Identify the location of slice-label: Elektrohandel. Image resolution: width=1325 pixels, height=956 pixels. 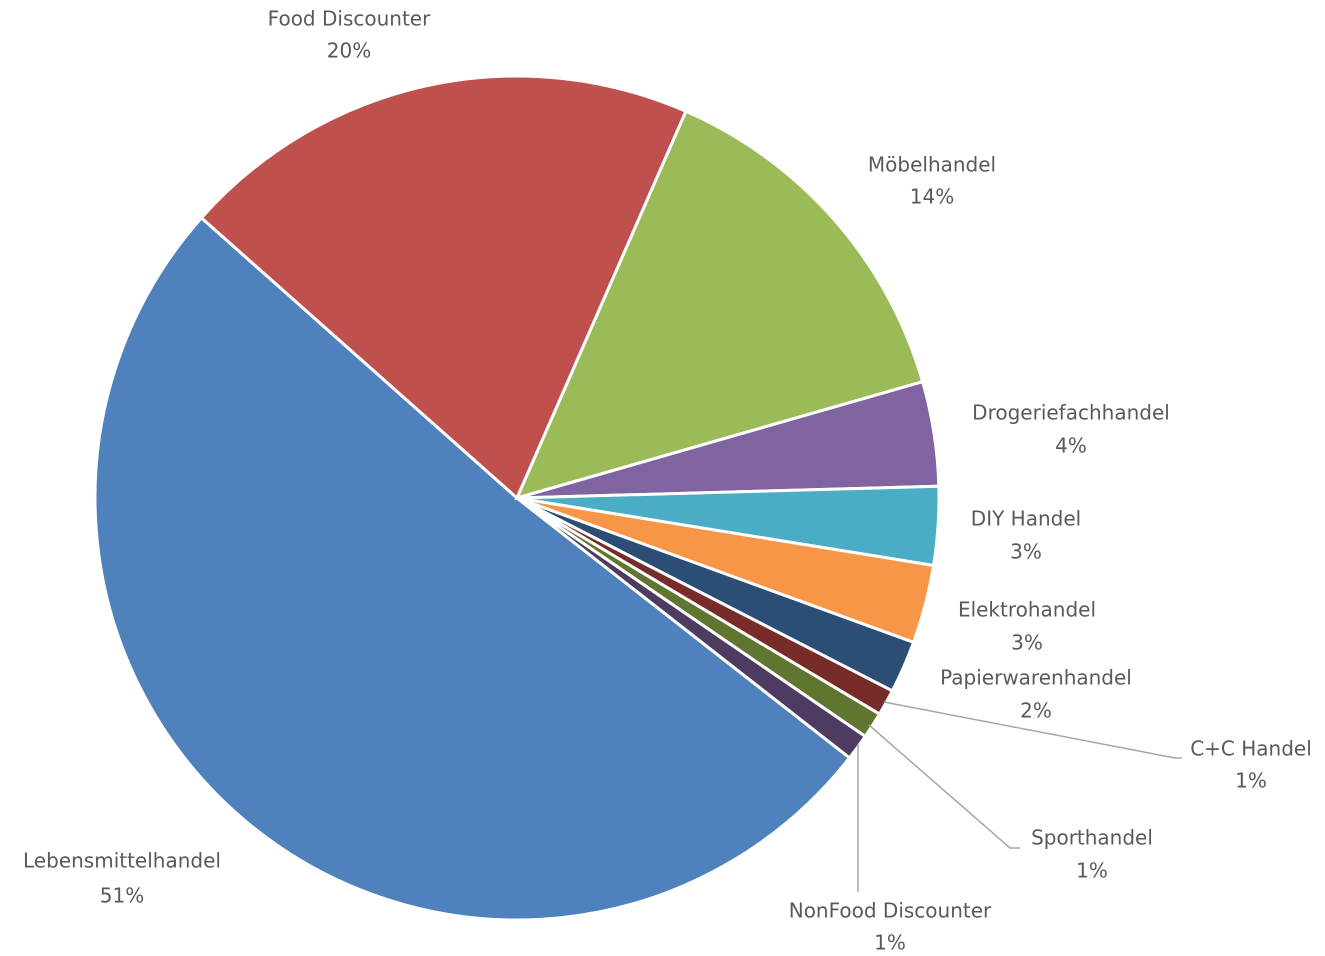
(1027, 610).